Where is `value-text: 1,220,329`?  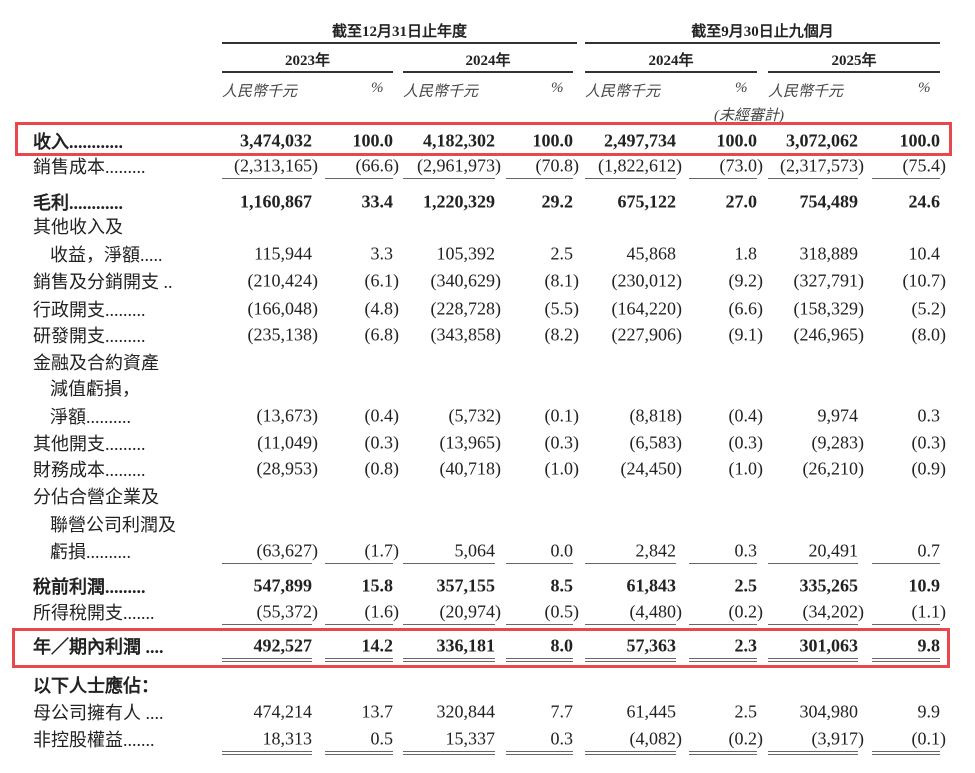
value-text: 1,220,329 is located at coordinates (459, 201).